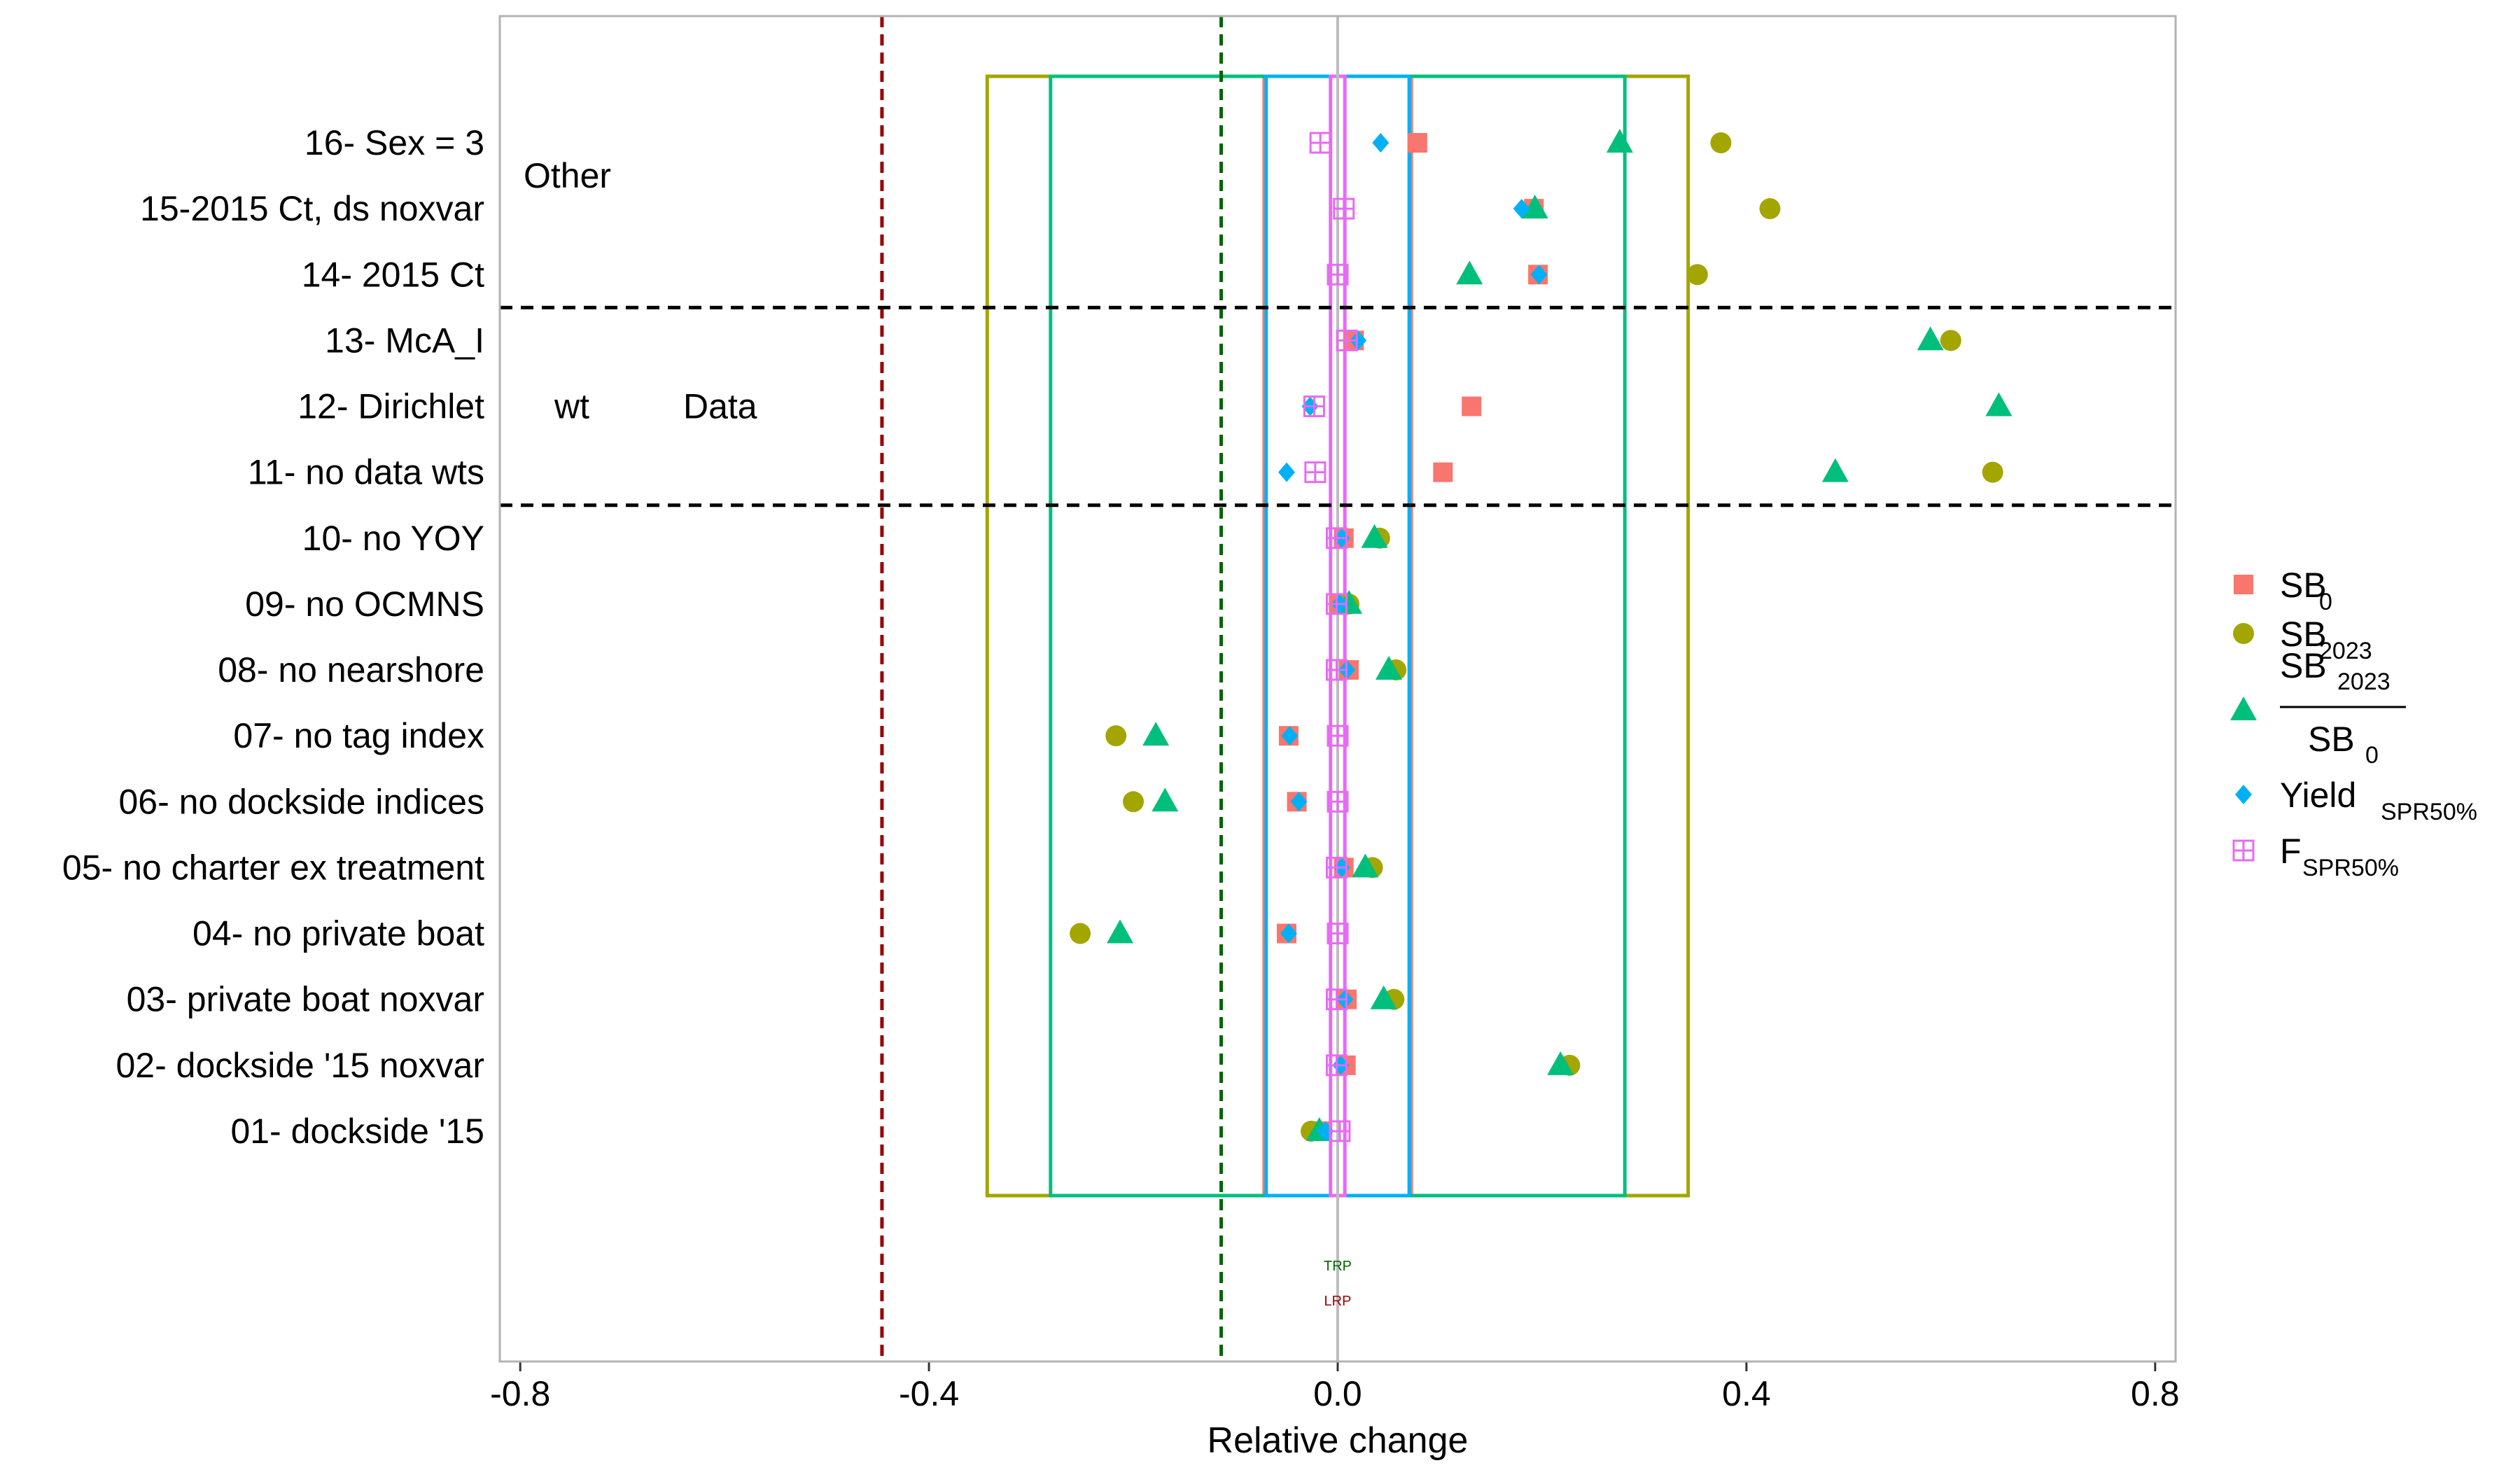 The height and width of the screenshot is (1470, 2520). What do you see at coordinates (1165, 800) in the screenshot?
I see `point-s2-r10` at bounding box center [1165, 800].